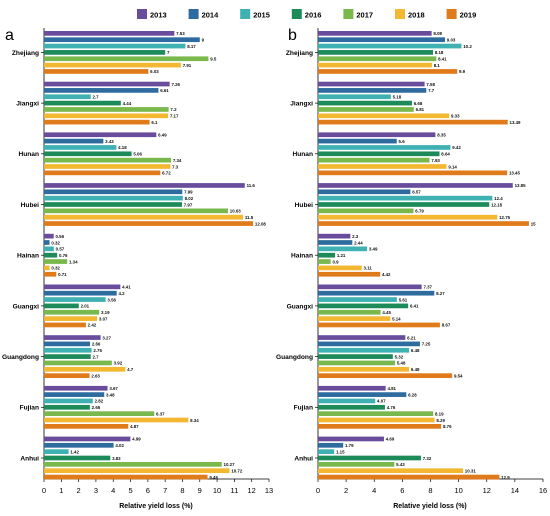  Describe the element at coordinates (349, 312) in the screenshot. I see `bar-guangxi-2017` at that location.